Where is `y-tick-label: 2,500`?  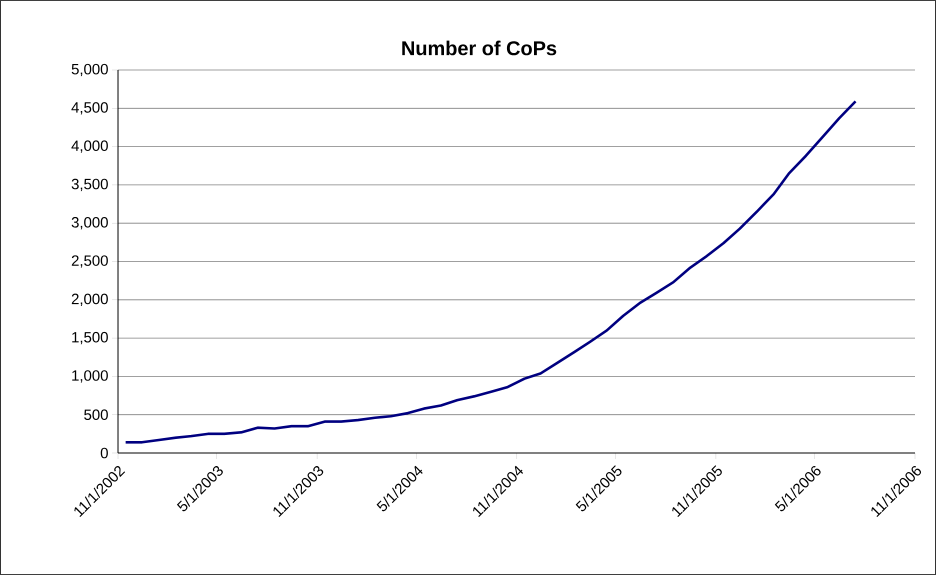 y-tick-label: 2,500 is located at coordinates (90, 261).